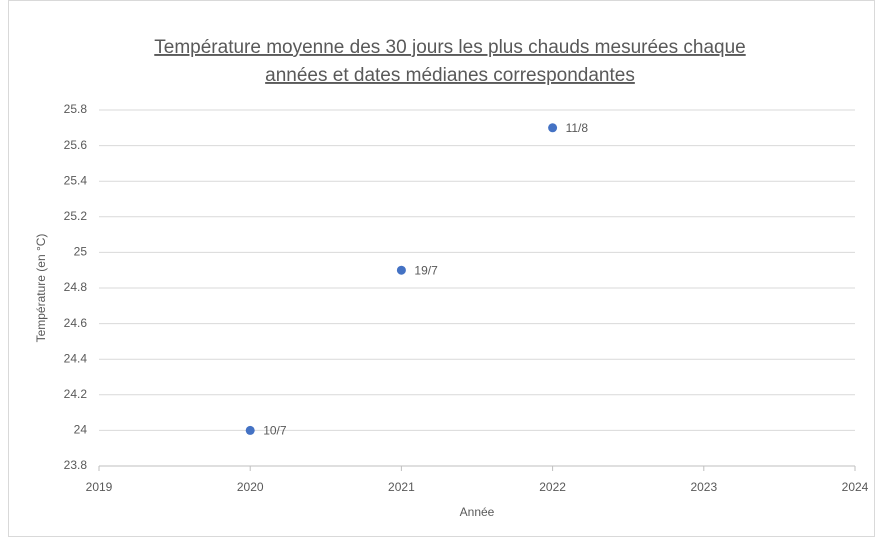  What do you see at coordinates (76, 323) in the screenshot?
I see `y-tick-label: 24.6` at bounding box center [76, 323].